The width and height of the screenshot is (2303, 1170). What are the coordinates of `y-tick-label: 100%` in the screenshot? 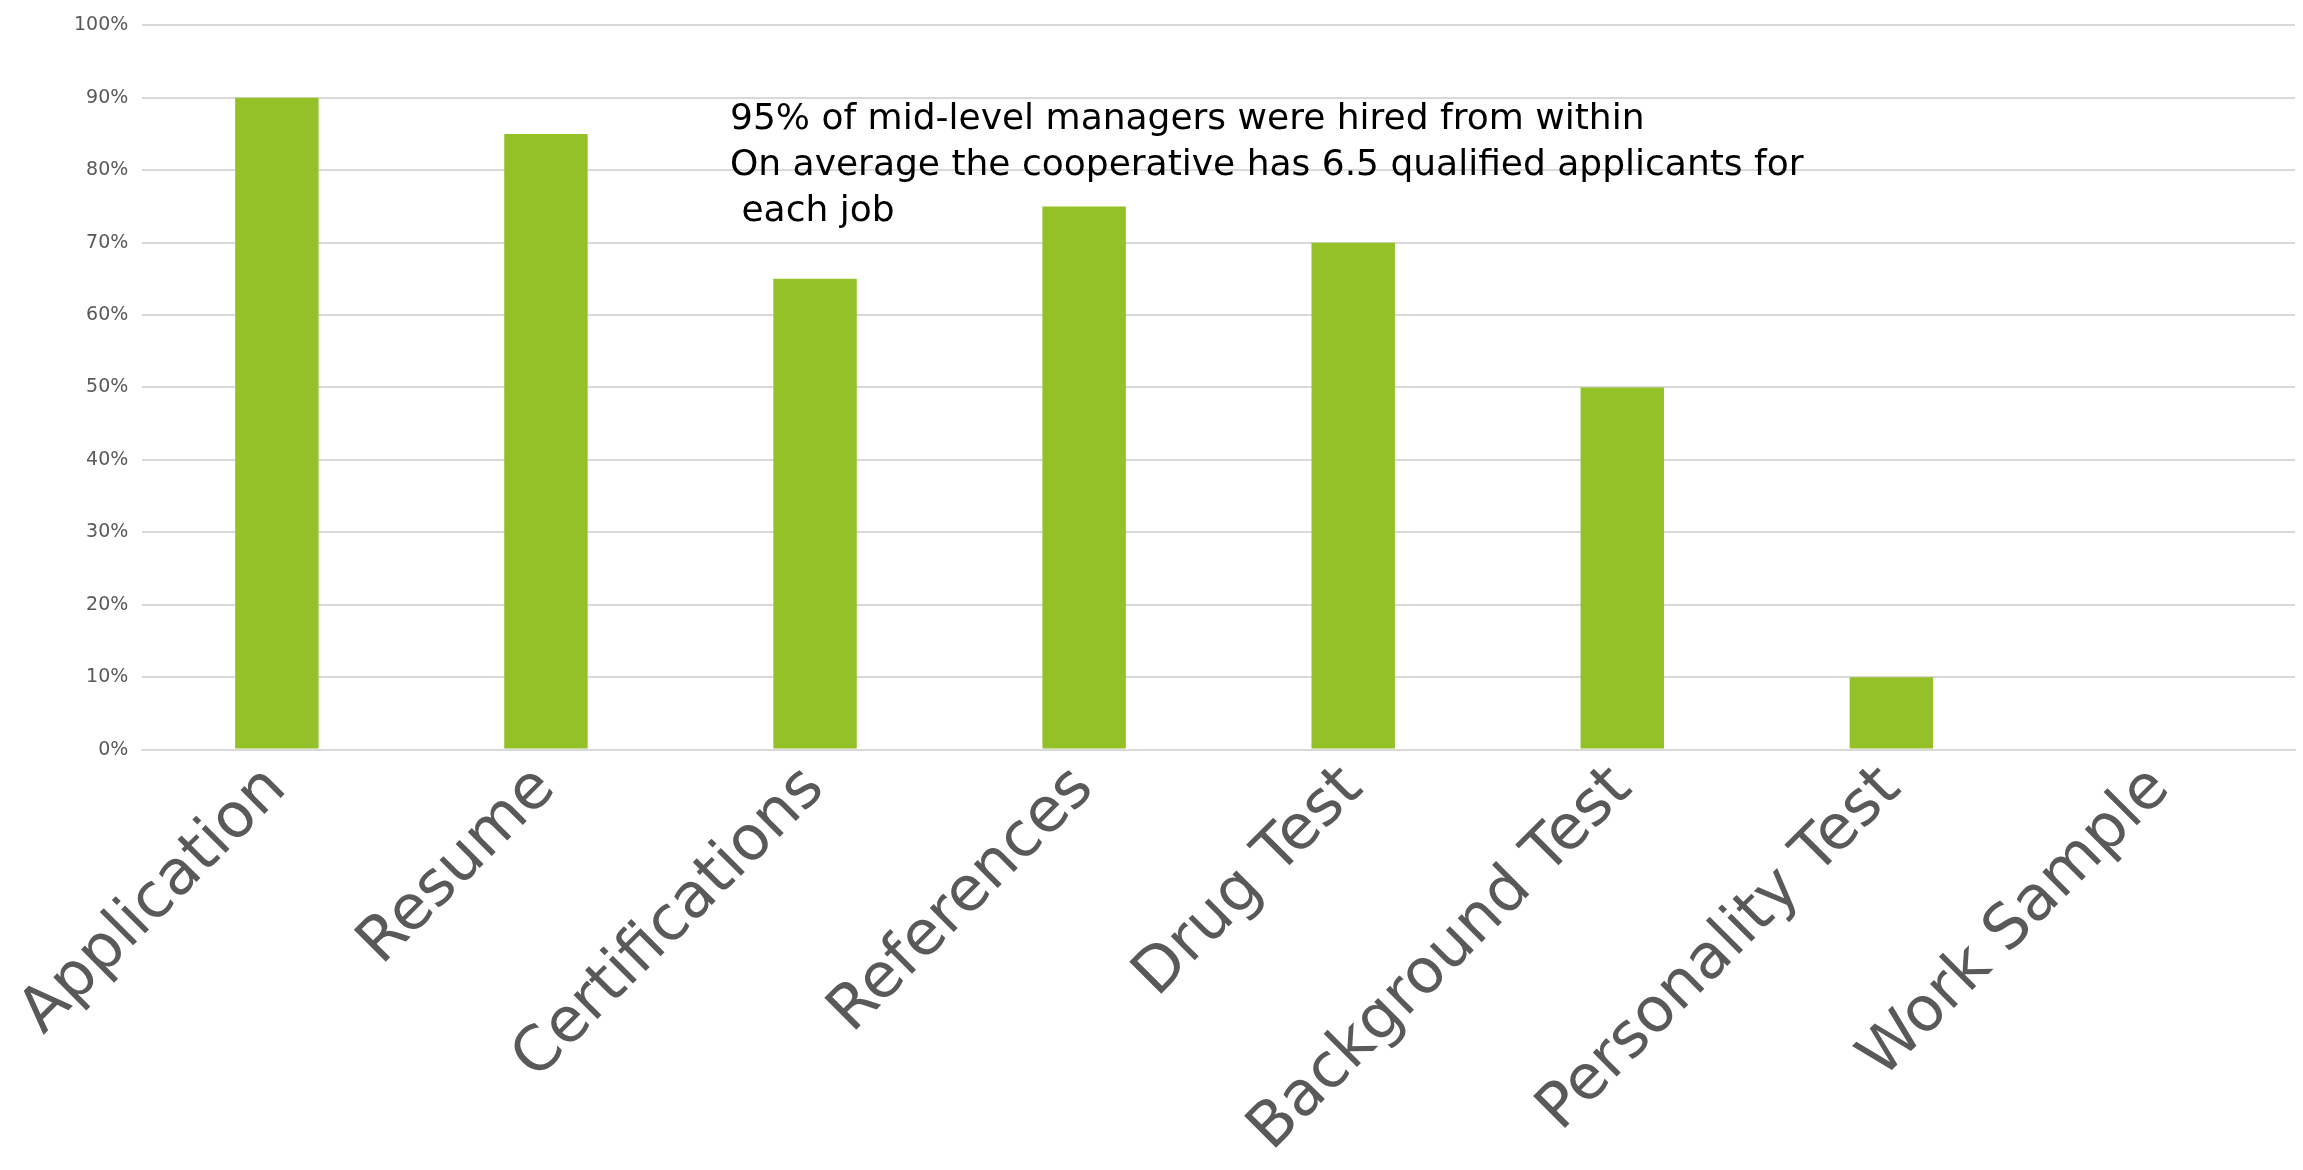 It's located at (101, 23).